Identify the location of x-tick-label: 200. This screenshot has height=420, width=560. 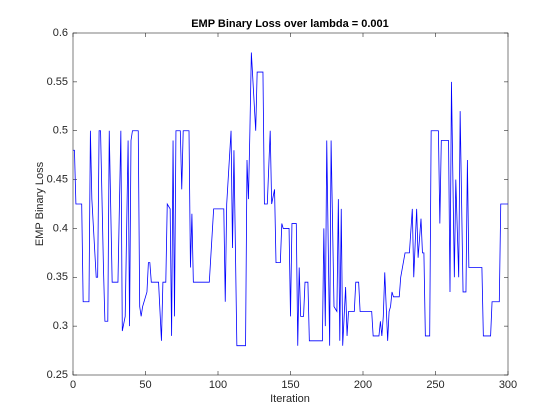
(363, 385).